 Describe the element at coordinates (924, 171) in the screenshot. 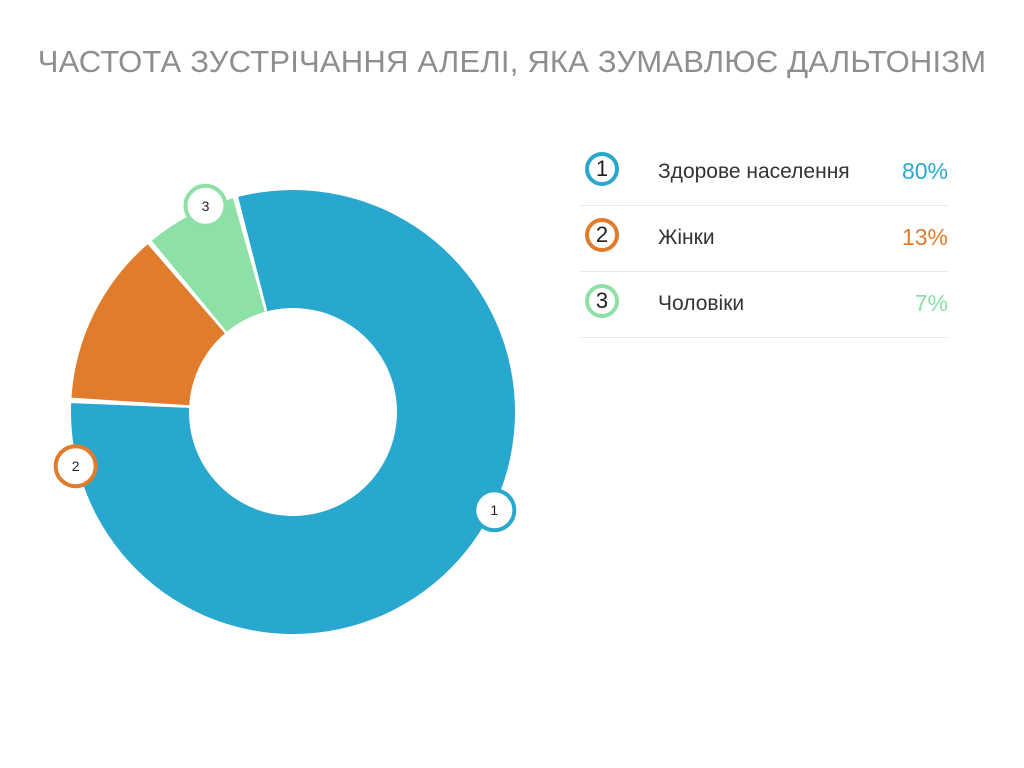

I see `legend-value: 80%` at that location.